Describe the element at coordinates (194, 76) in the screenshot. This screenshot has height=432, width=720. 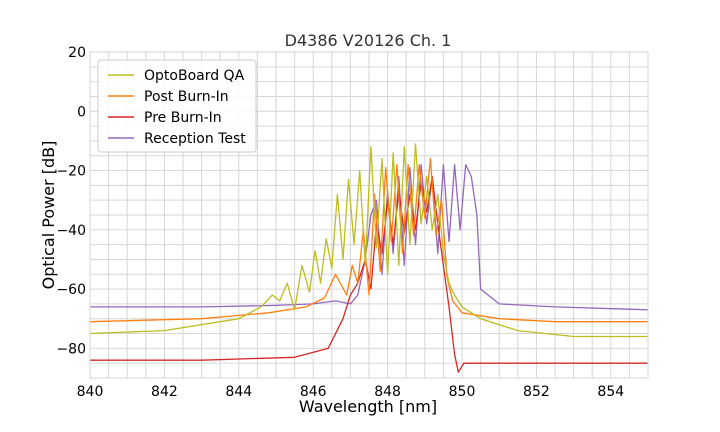
I see `legend-label: OptoBoard QA` at that location.